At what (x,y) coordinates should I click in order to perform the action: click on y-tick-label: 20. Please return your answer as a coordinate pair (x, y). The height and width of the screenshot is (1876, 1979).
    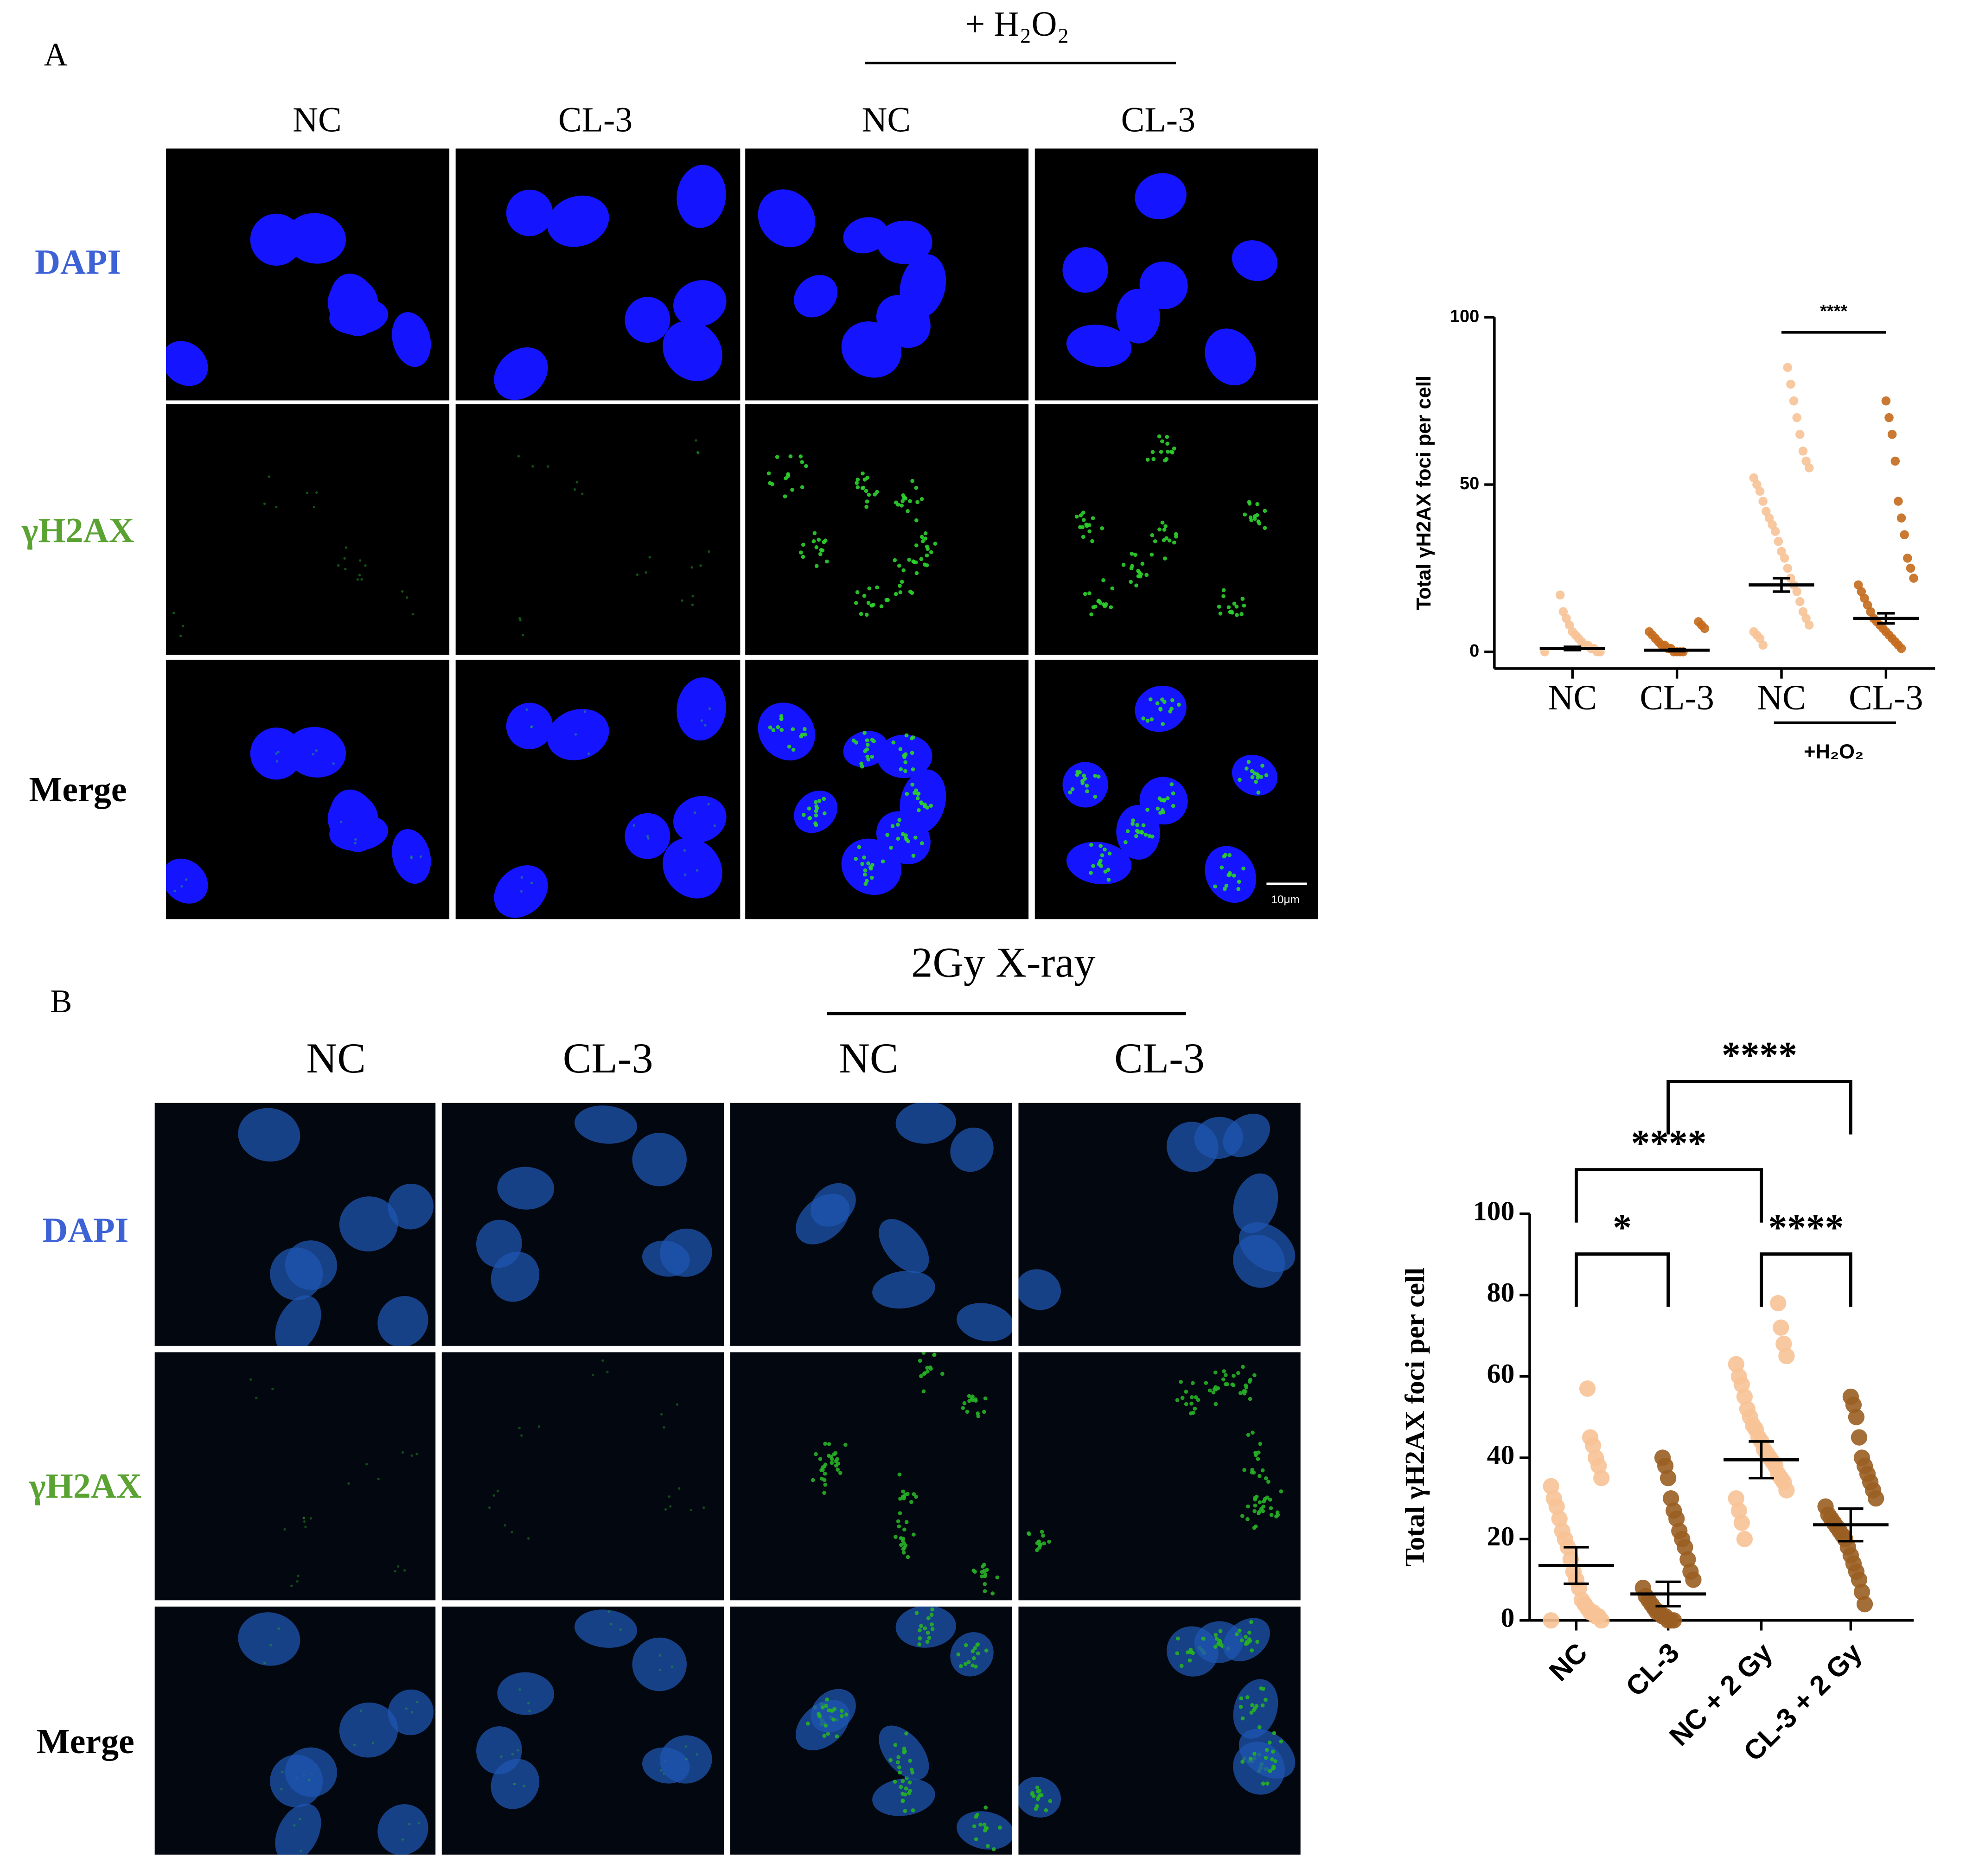
    Looking at the image, I should click on (1501, 1536).